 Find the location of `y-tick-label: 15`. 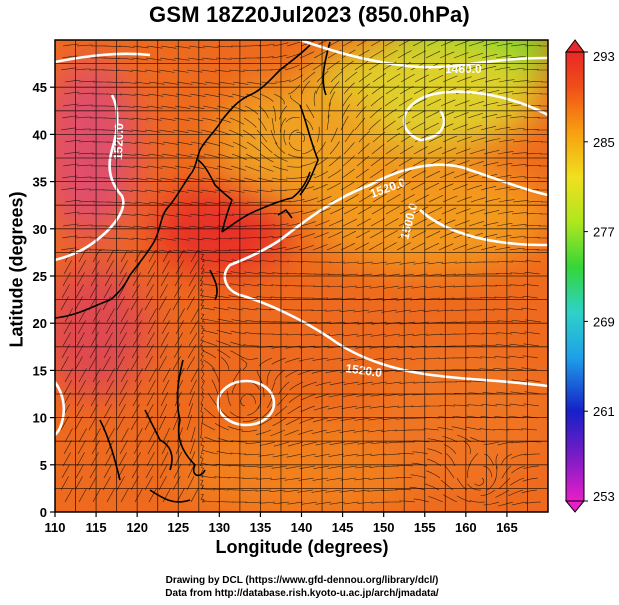

y-tick-label: 15 is located at coordinates (40, 370).